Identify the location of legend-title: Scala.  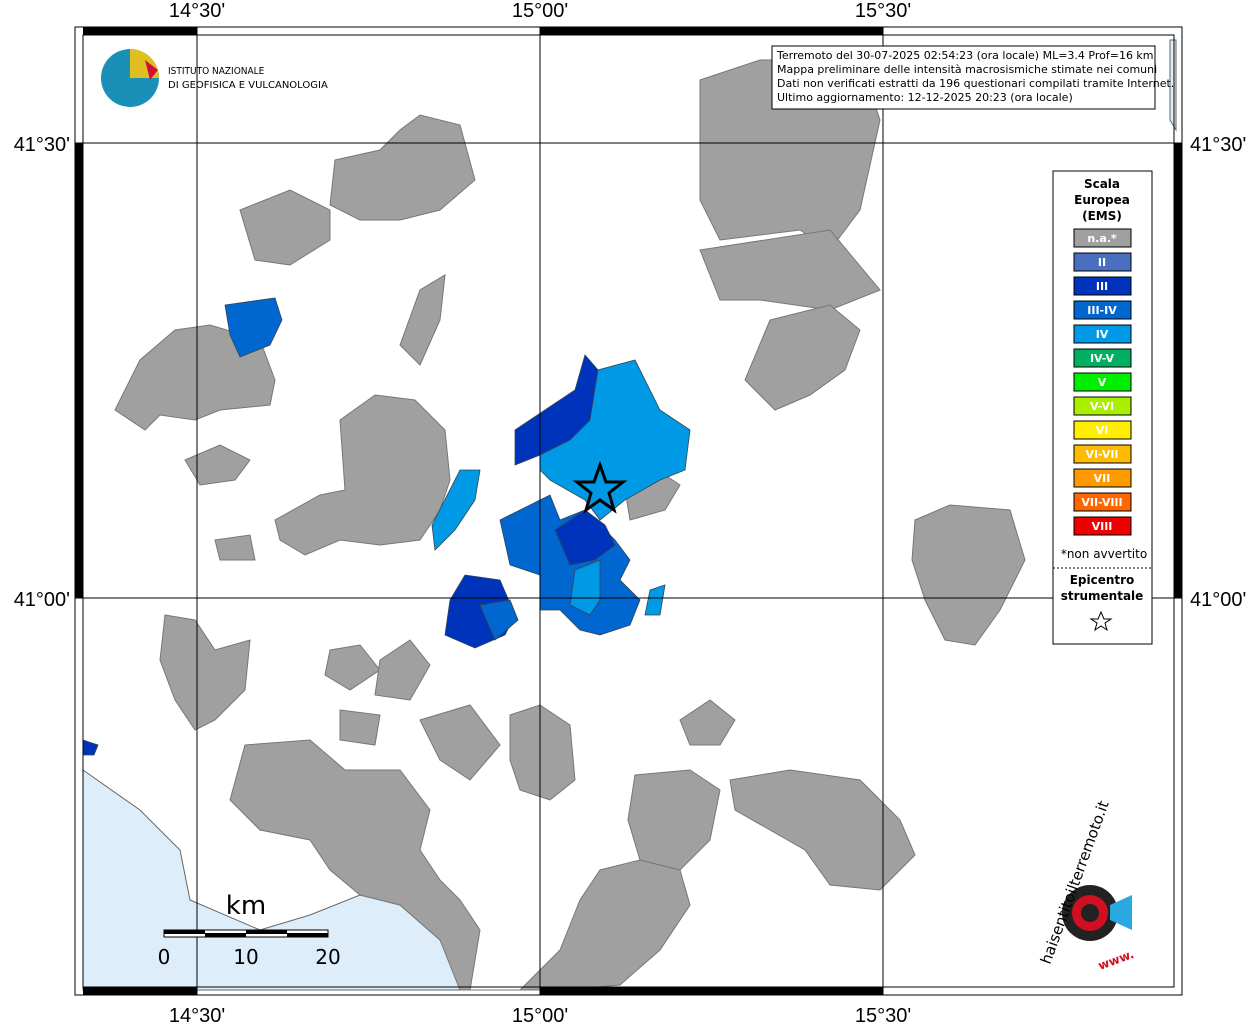
(1102, 184).